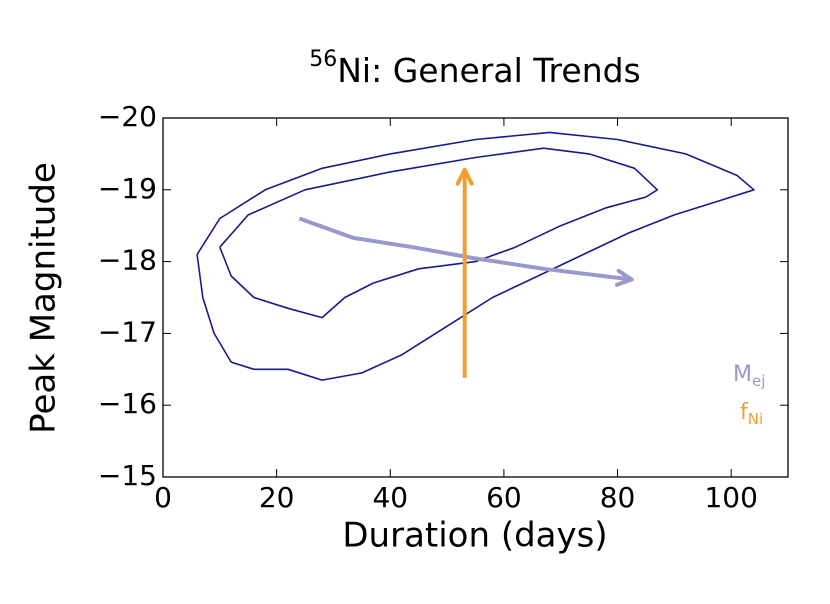 Image resolution: width=830 pixels, height=604 pixels. Describe the element at coordinates (465, 249) in the screenshot. I see `arrow-line` at that location.